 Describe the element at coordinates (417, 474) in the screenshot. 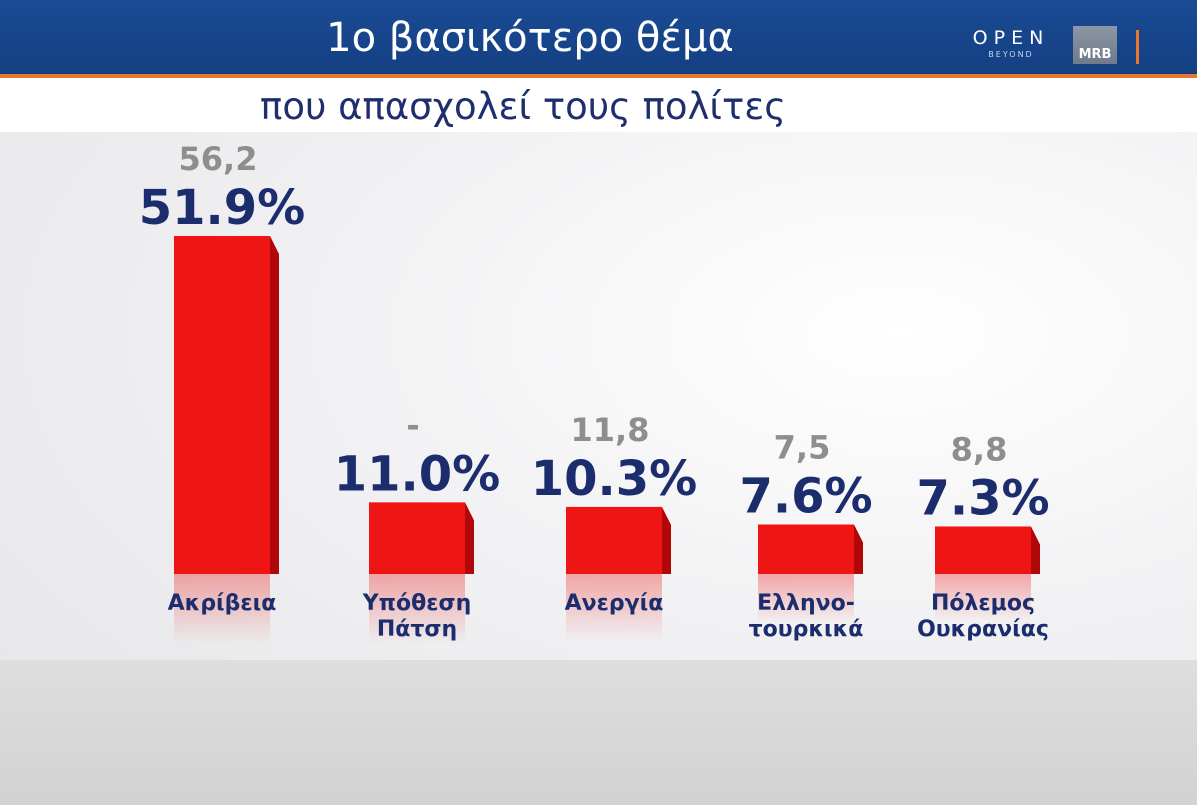

I see `value-label: 11.0%` at that location.